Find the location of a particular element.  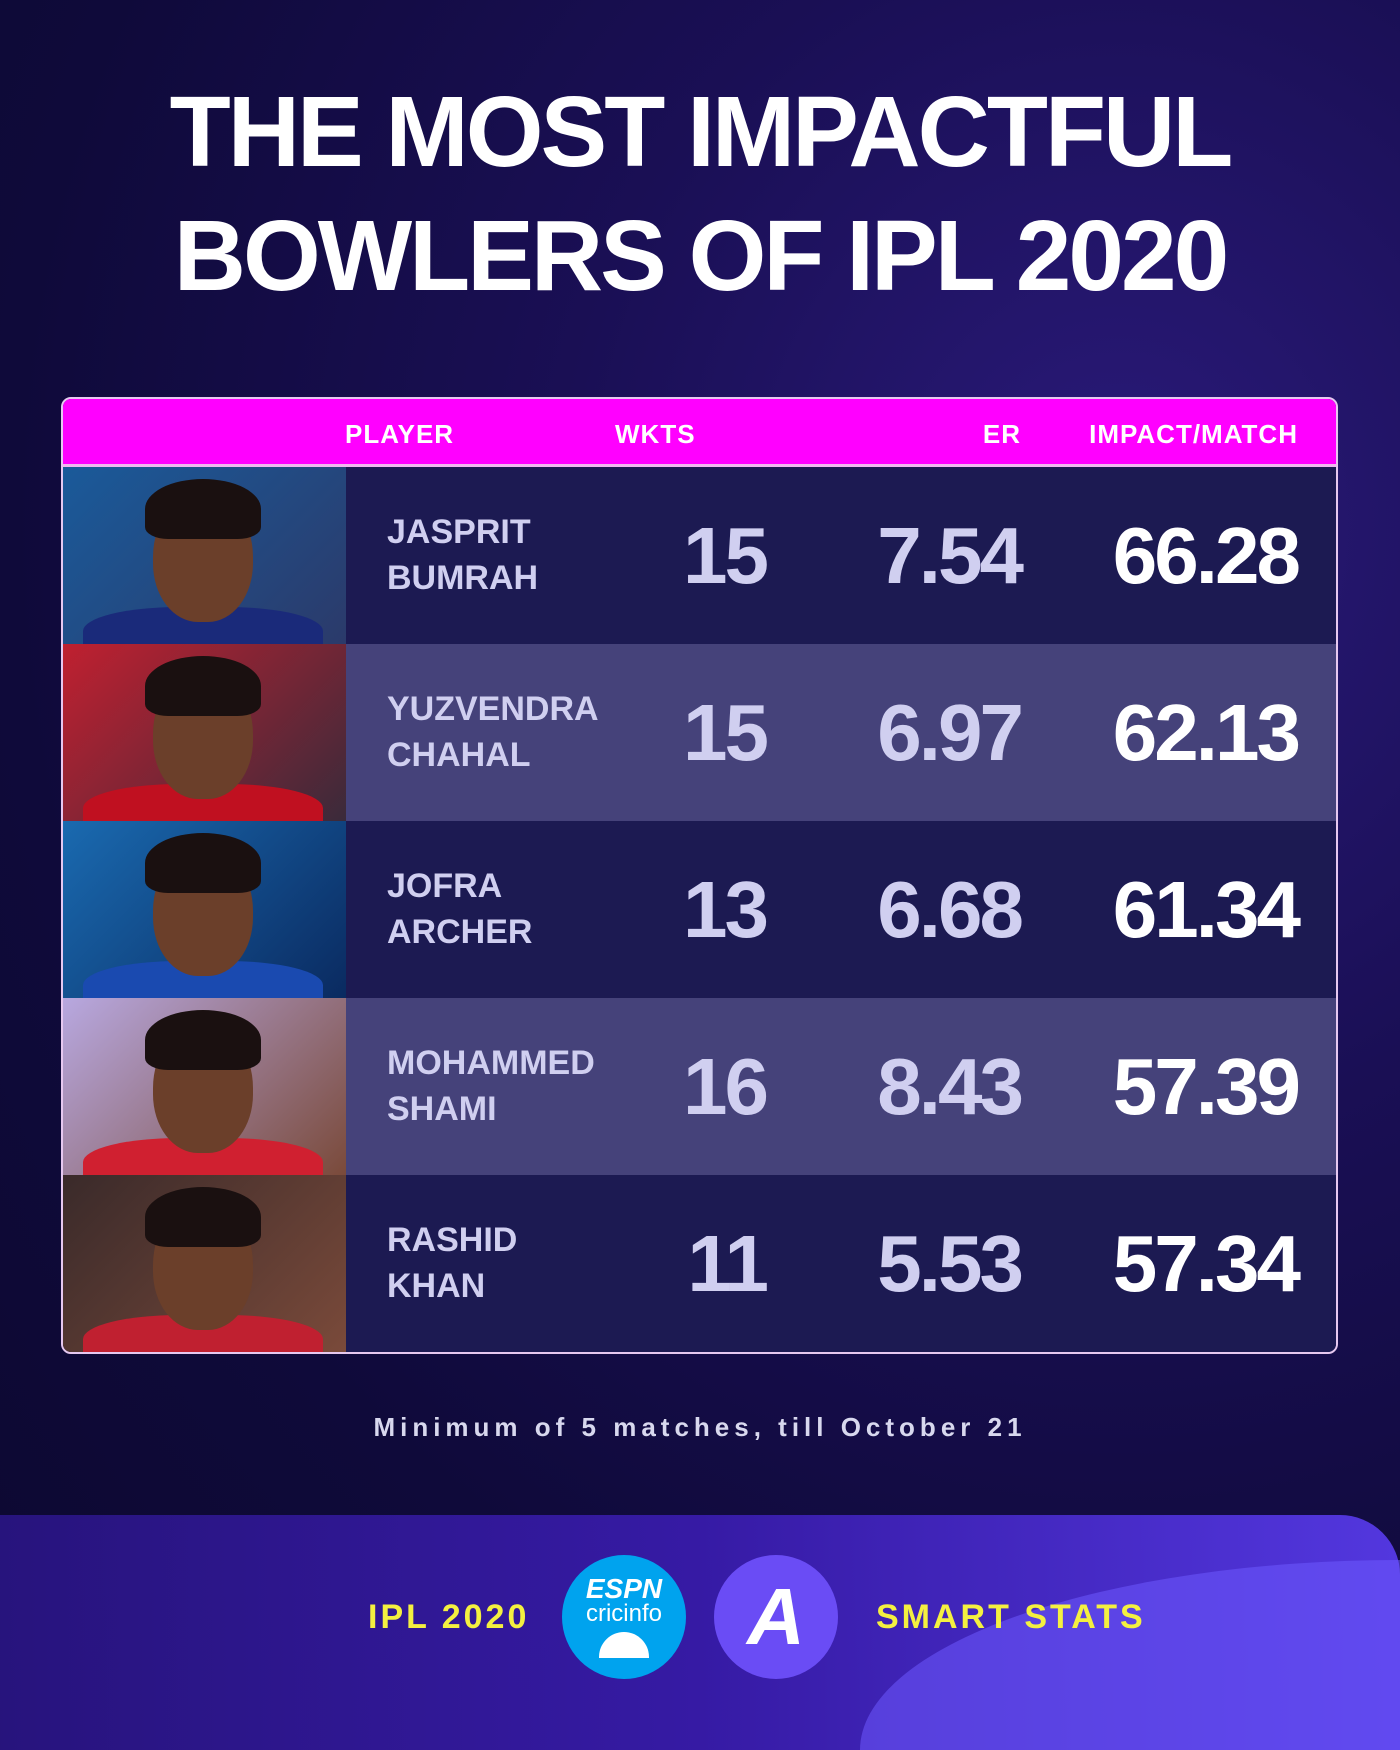

player-name: JOFRA ARCHER is located at coordinates (502, 909).